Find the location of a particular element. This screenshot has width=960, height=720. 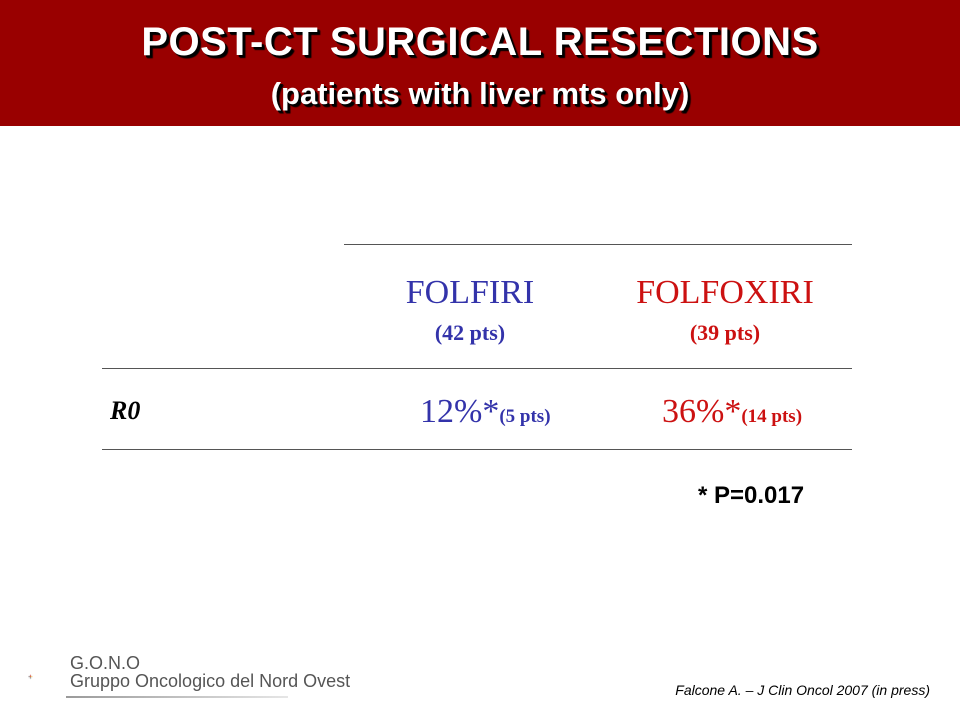

logo-name: Gruppo Oncologico del Nord Ovest is located at coordinates (210, 681).